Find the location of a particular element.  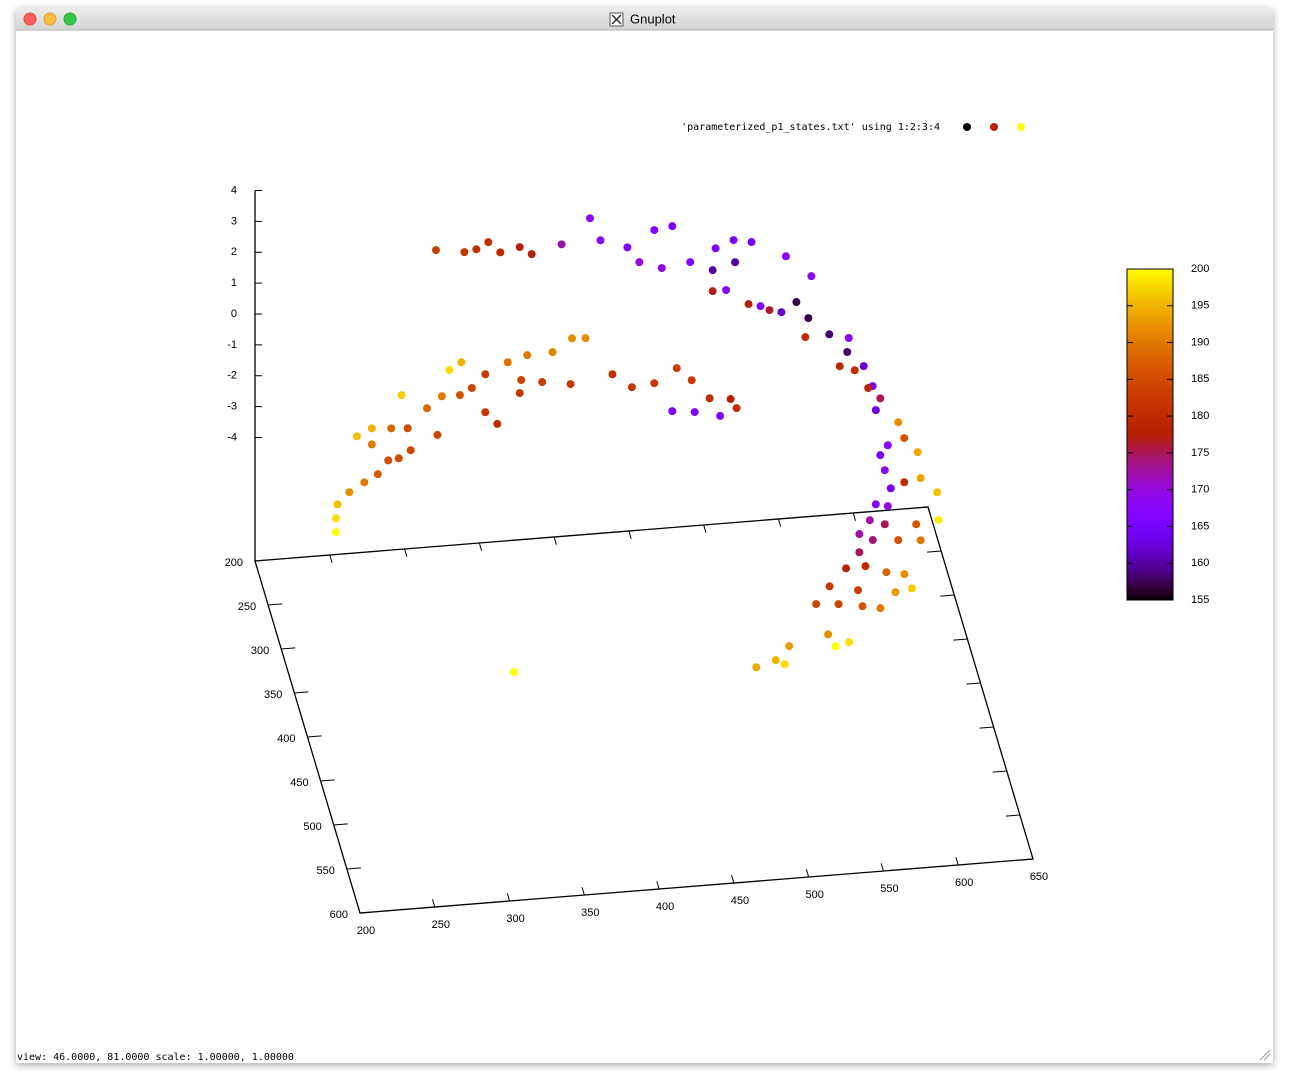

zoom-button is located at coordinates (70, 19).